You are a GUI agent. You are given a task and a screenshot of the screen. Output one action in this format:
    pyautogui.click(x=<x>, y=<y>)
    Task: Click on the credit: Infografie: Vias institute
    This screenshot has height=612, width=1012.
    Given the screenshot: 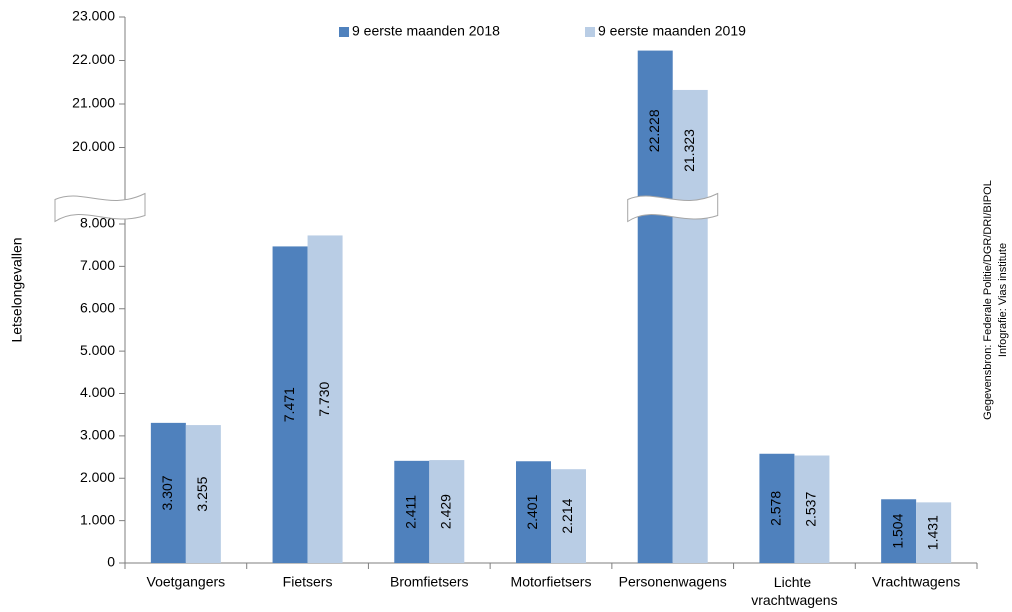 What is the action you would take?
    pyautogui.click(x=1003, y=300)
    